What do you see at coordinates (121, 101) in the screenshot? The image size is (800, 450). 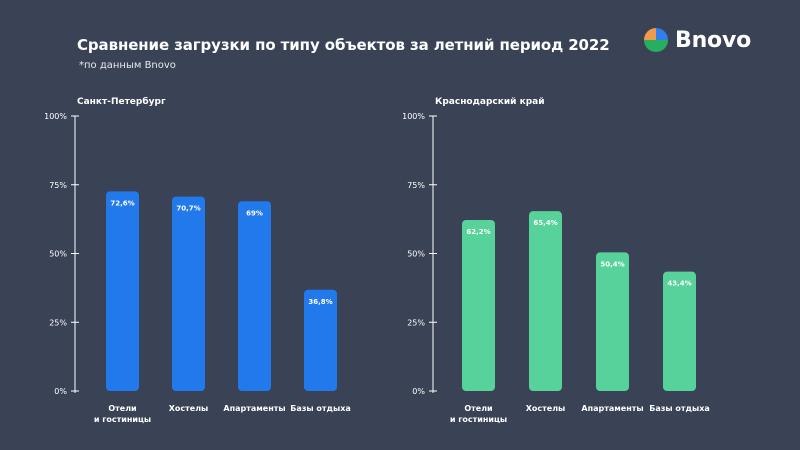 I see `chart-title: Санкт-Петербург` at bounding box center [121, 101].